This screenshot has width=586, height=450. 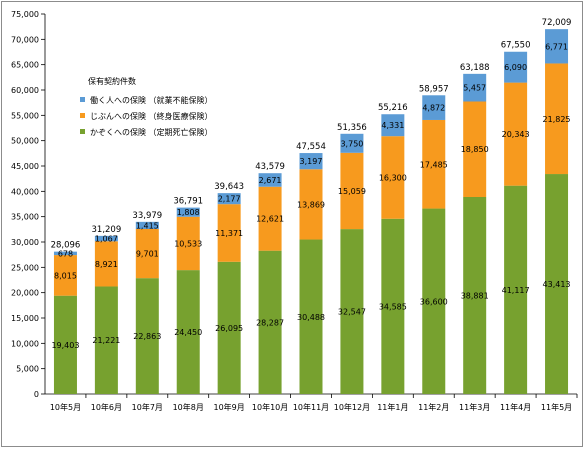 I want to click on bar-value-label: 11,371, so click(x=229, y=233).